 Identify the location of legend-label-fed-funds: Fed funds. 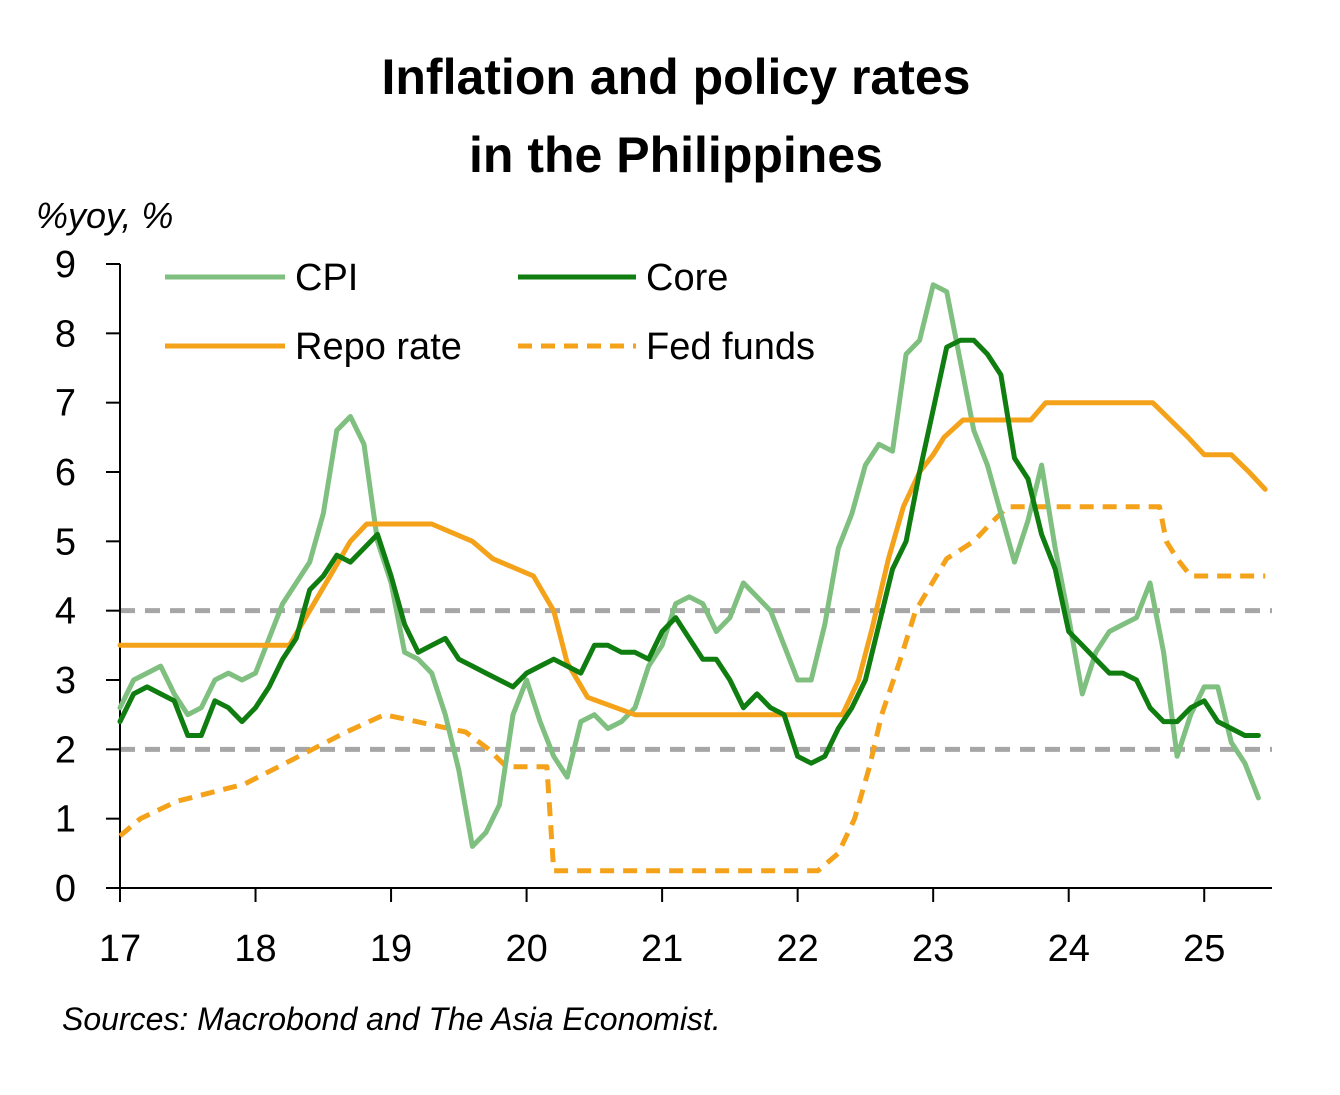
(730, 347).